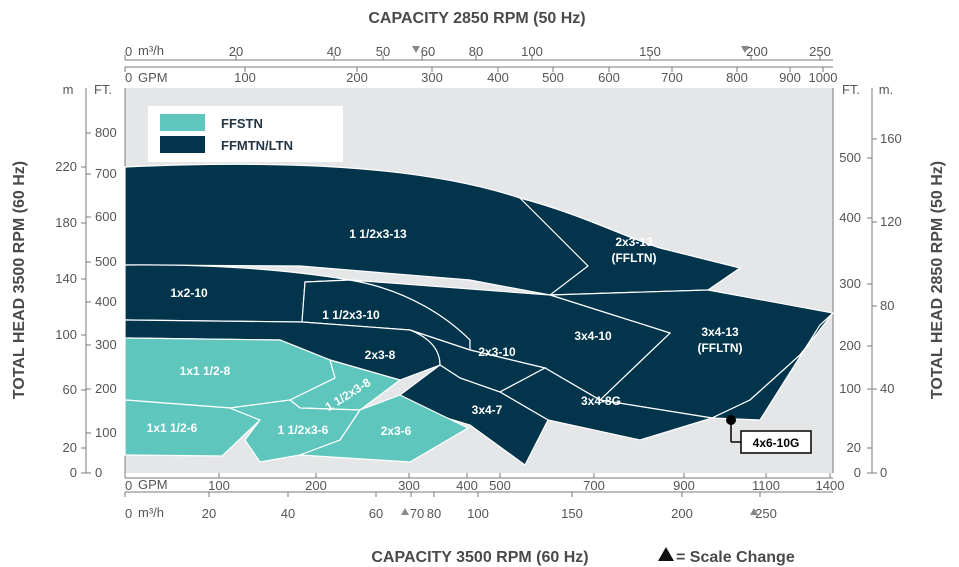 Image resolution: width=959 pixels, height=567 pixels. Describe the element at coordinates (476, 51) in the screenshot. I see `top_m3h-tick-label: 80` at that location.